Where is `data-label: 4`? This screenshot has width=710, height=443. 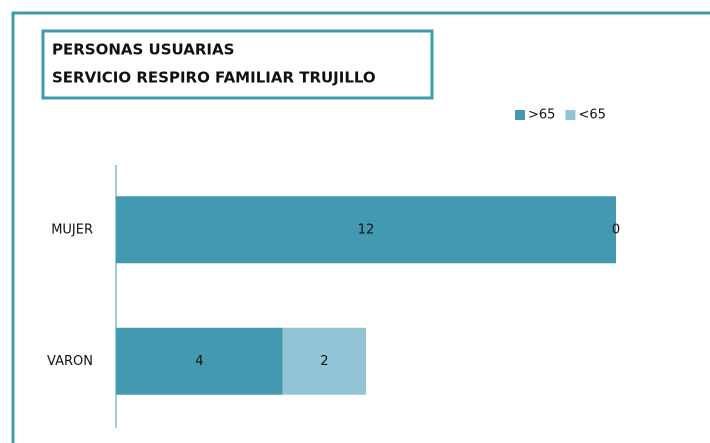
data-label: 4 is located at coordinates (199, 361).